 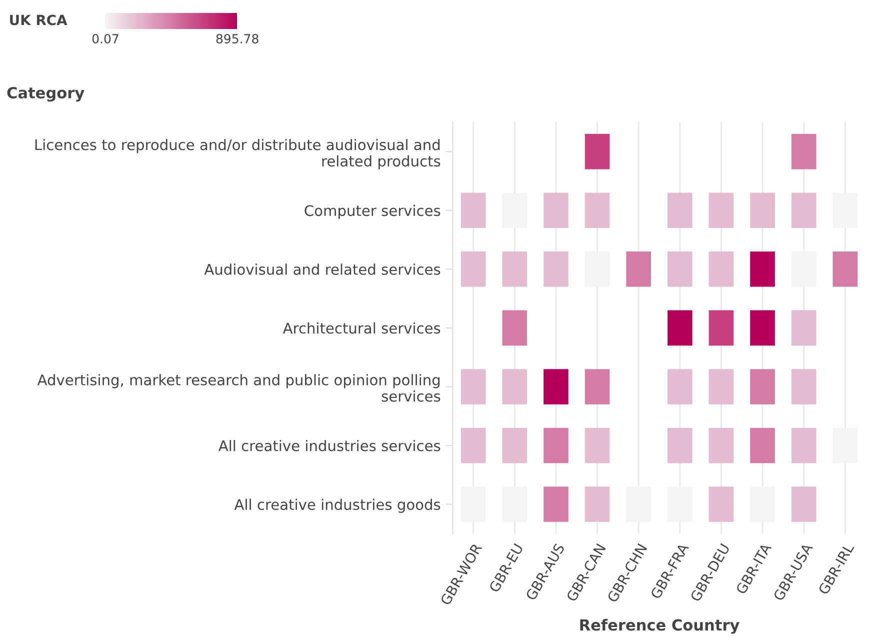 I want to click on color-bar-label: 895.78, so click(x=237, y=39).